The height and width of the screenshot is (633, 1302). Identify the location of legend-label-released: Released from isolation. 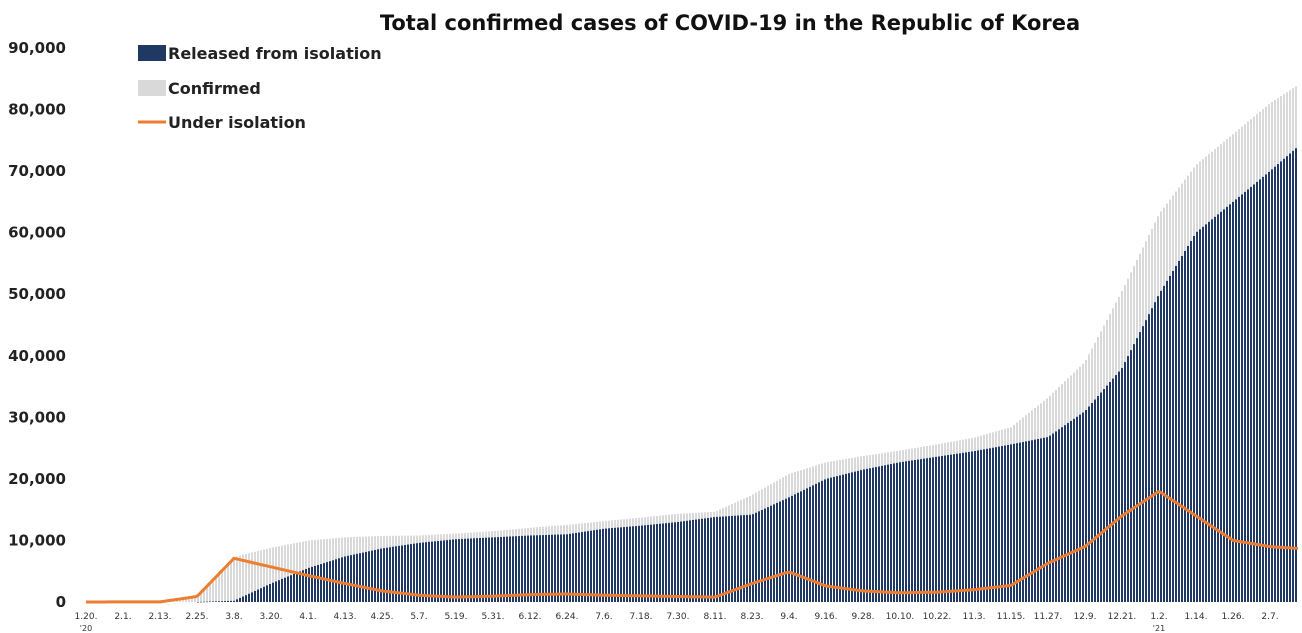
(275, 53).